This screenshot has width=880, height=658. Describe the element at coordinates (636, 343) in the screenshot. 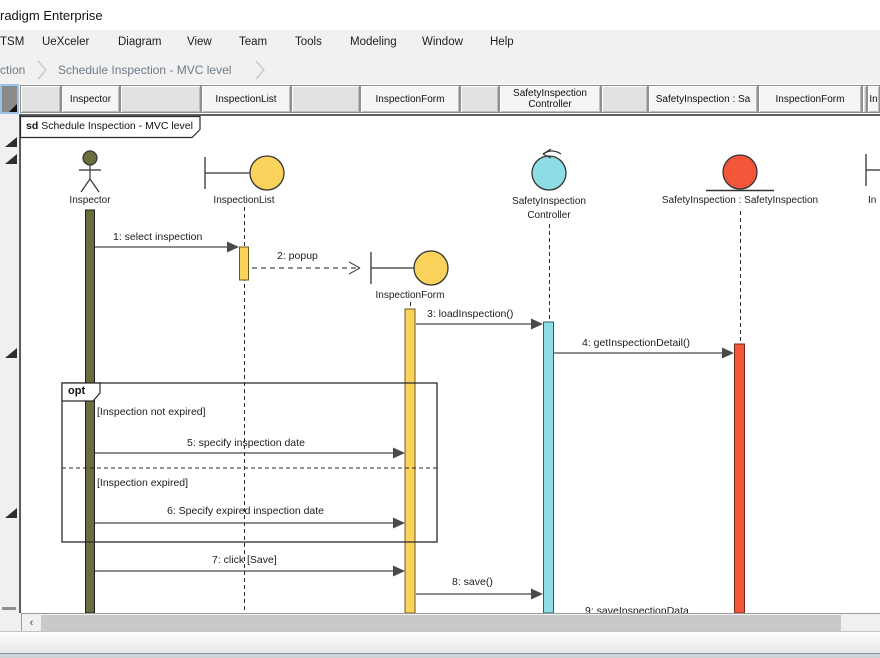

I see `message-4-label: 4: getInspectionDetail()` at that location.